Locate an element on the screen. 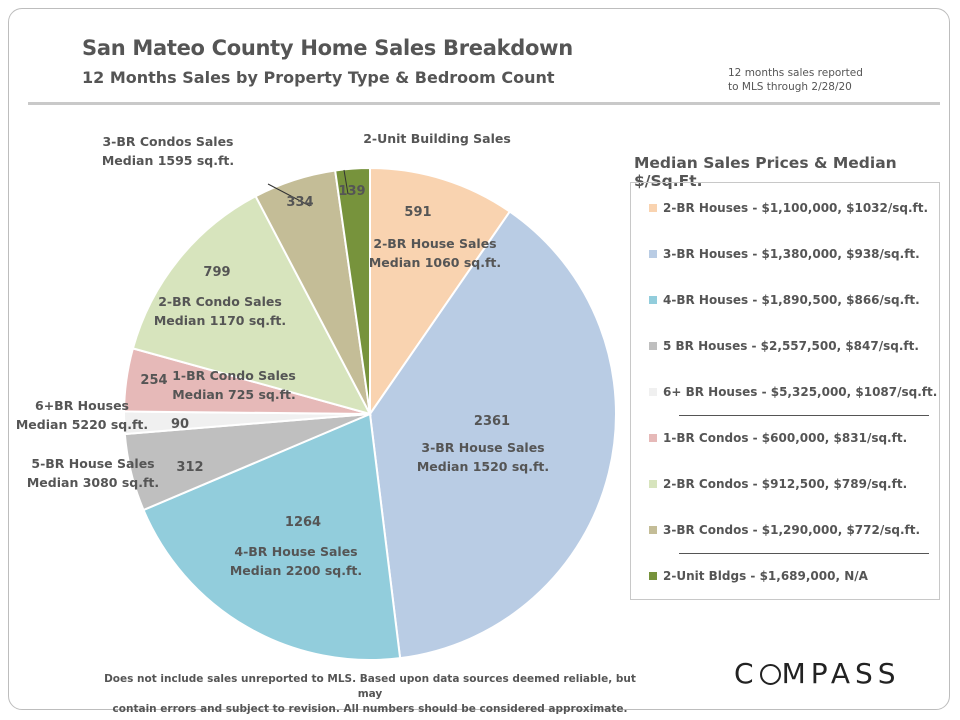 The height and width of the screenshot is (720, 960). legend-text: 2-Unit Bldgs - $1,689,000, N/A is located at coordinates (765, 576).